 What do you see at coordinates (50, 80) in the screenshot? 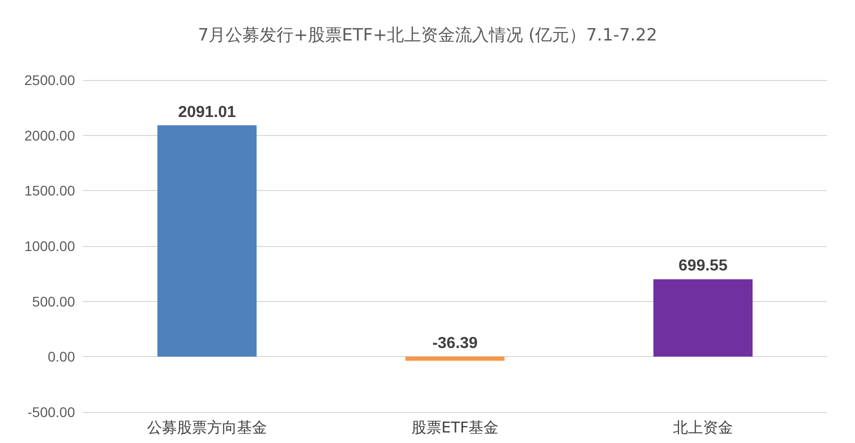
I see `y-tick-label: 2500.00` at bounding box center [50, 80].